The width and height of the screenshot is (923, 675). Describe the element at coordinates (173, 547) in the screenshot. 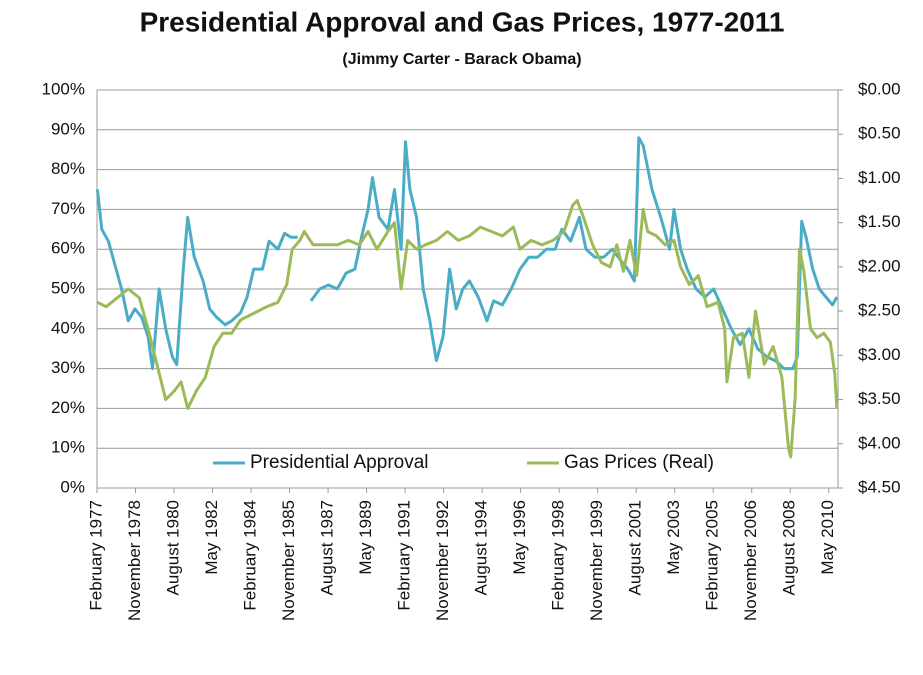

I see `x-tick-label: August 1980` at that location.